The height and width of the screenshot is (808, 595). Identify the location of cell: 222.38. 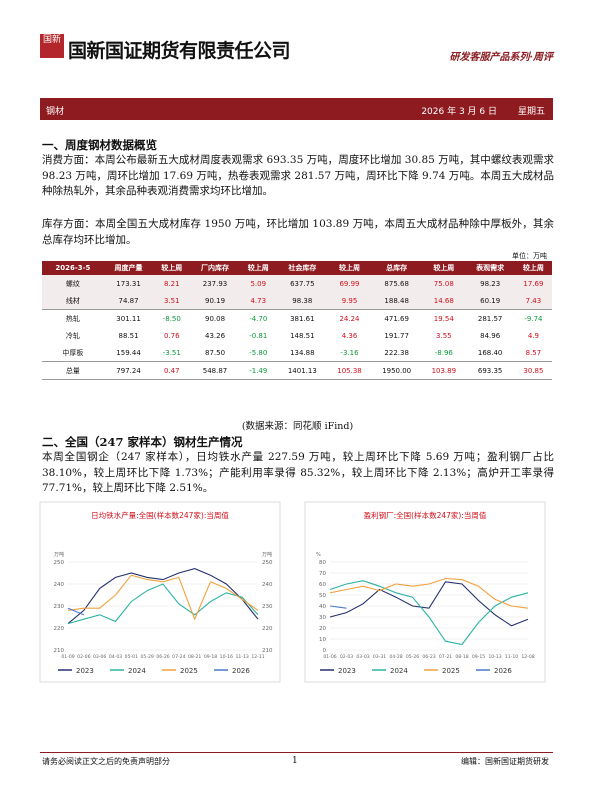
(396, 352).